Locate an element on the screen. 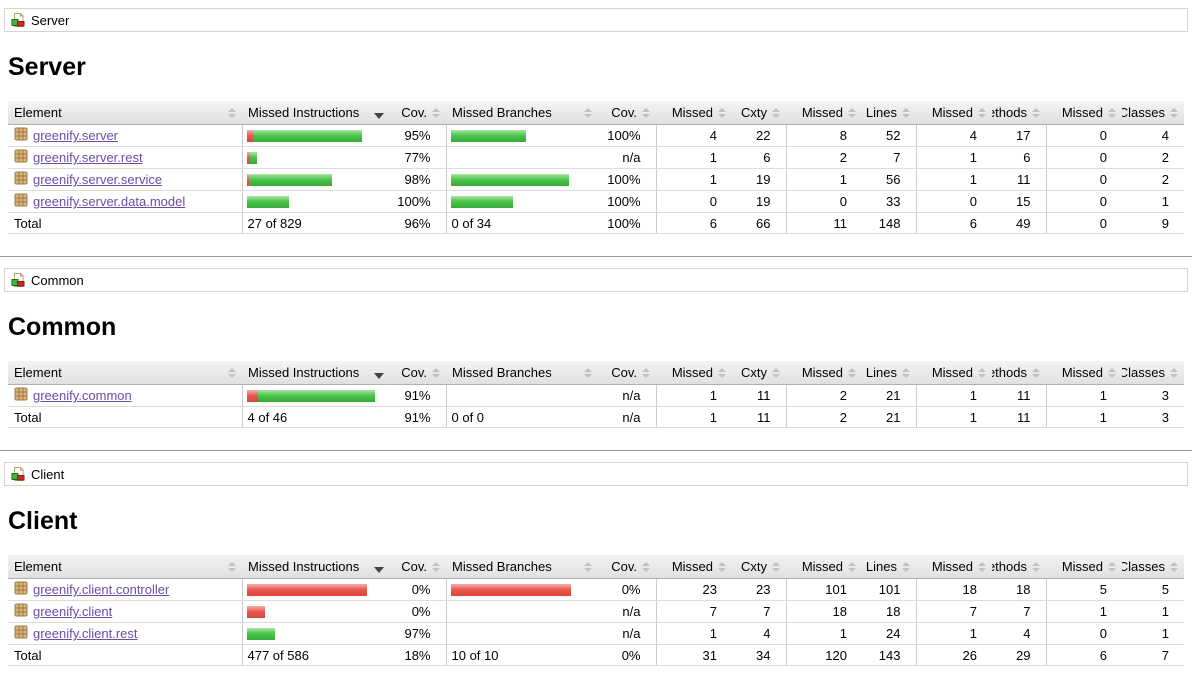 Image resolution: width=1192 pixels, height=698 pixels. header-content: Cov. is located at coordinates (627, 372).